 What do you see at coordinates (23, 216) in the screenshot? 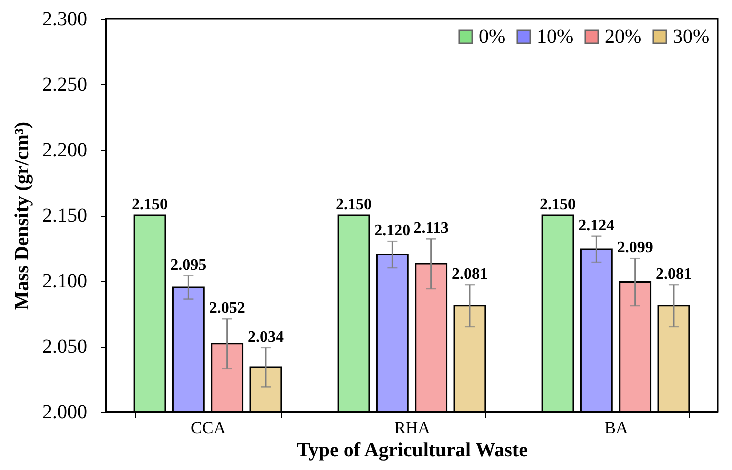
I see `y-axis-title: Mass Density (gr/cm³)` at bounding box center [23, 216].